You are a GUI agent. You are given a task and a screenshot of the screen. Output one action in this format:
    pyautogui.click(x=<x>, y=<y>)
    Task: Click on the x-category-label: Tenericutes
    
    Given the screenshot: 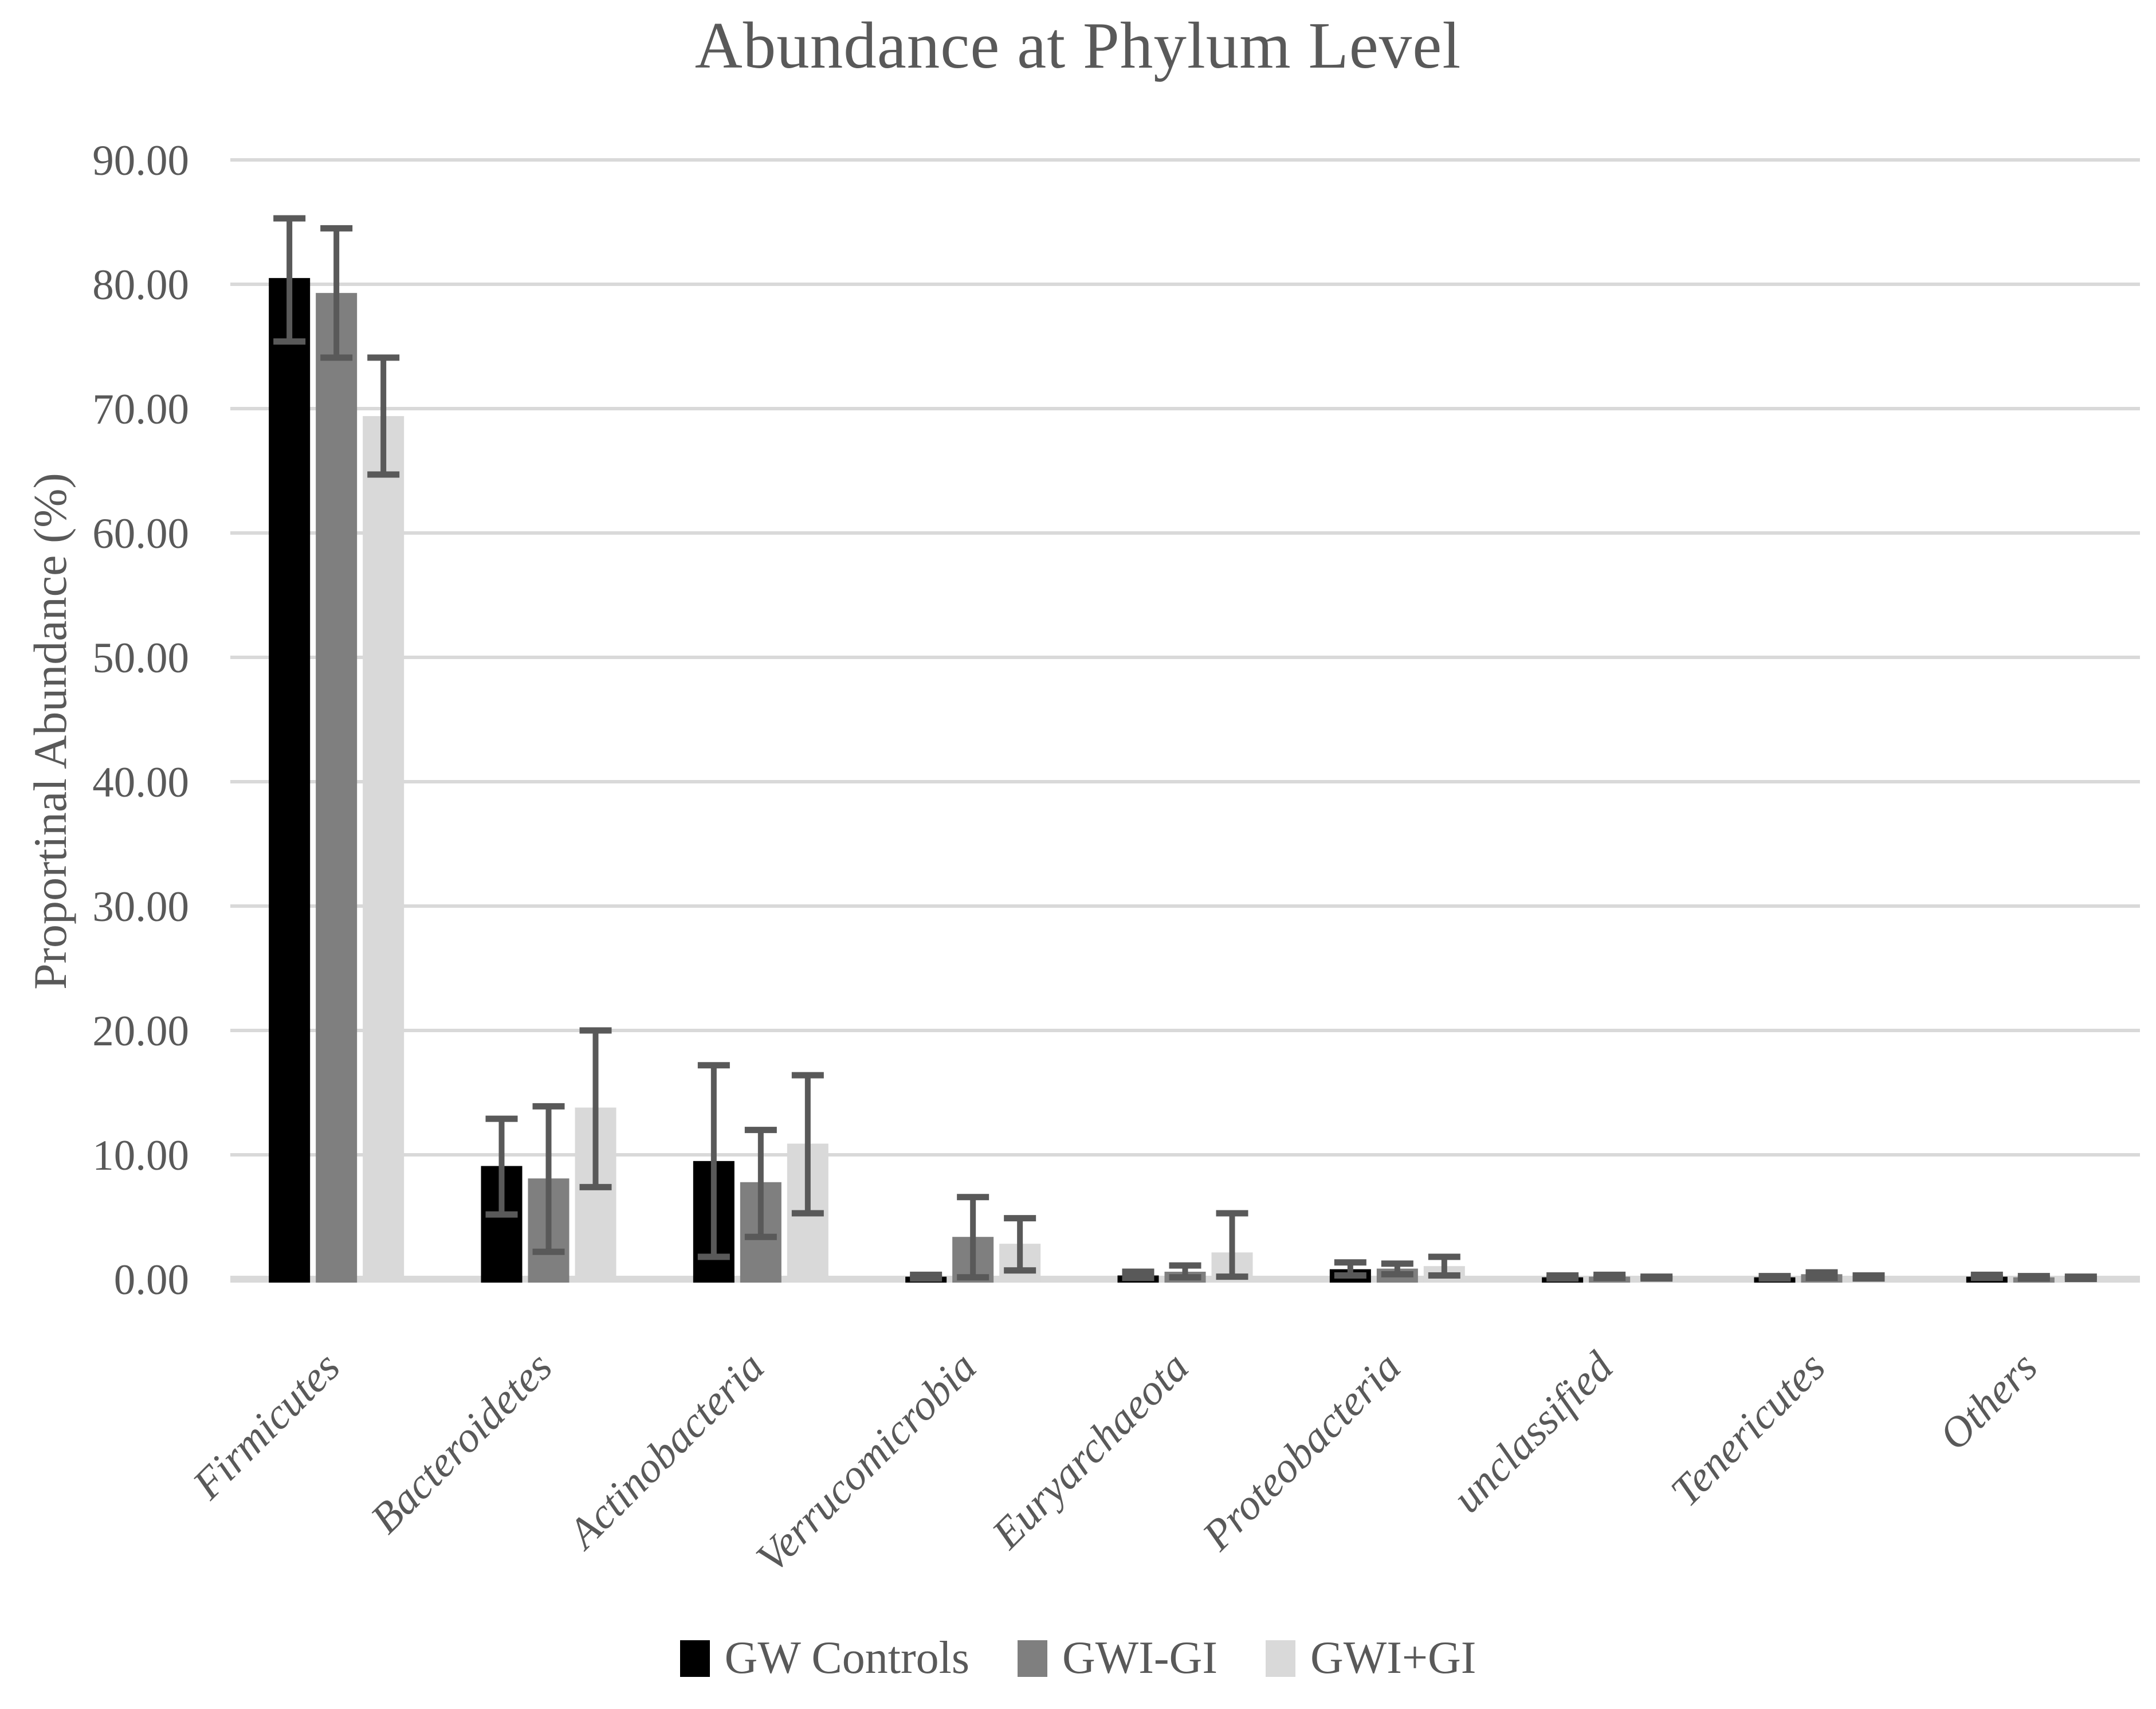 What is the action you would take?
    pyautogui.click(x=1748, y=1429)
    